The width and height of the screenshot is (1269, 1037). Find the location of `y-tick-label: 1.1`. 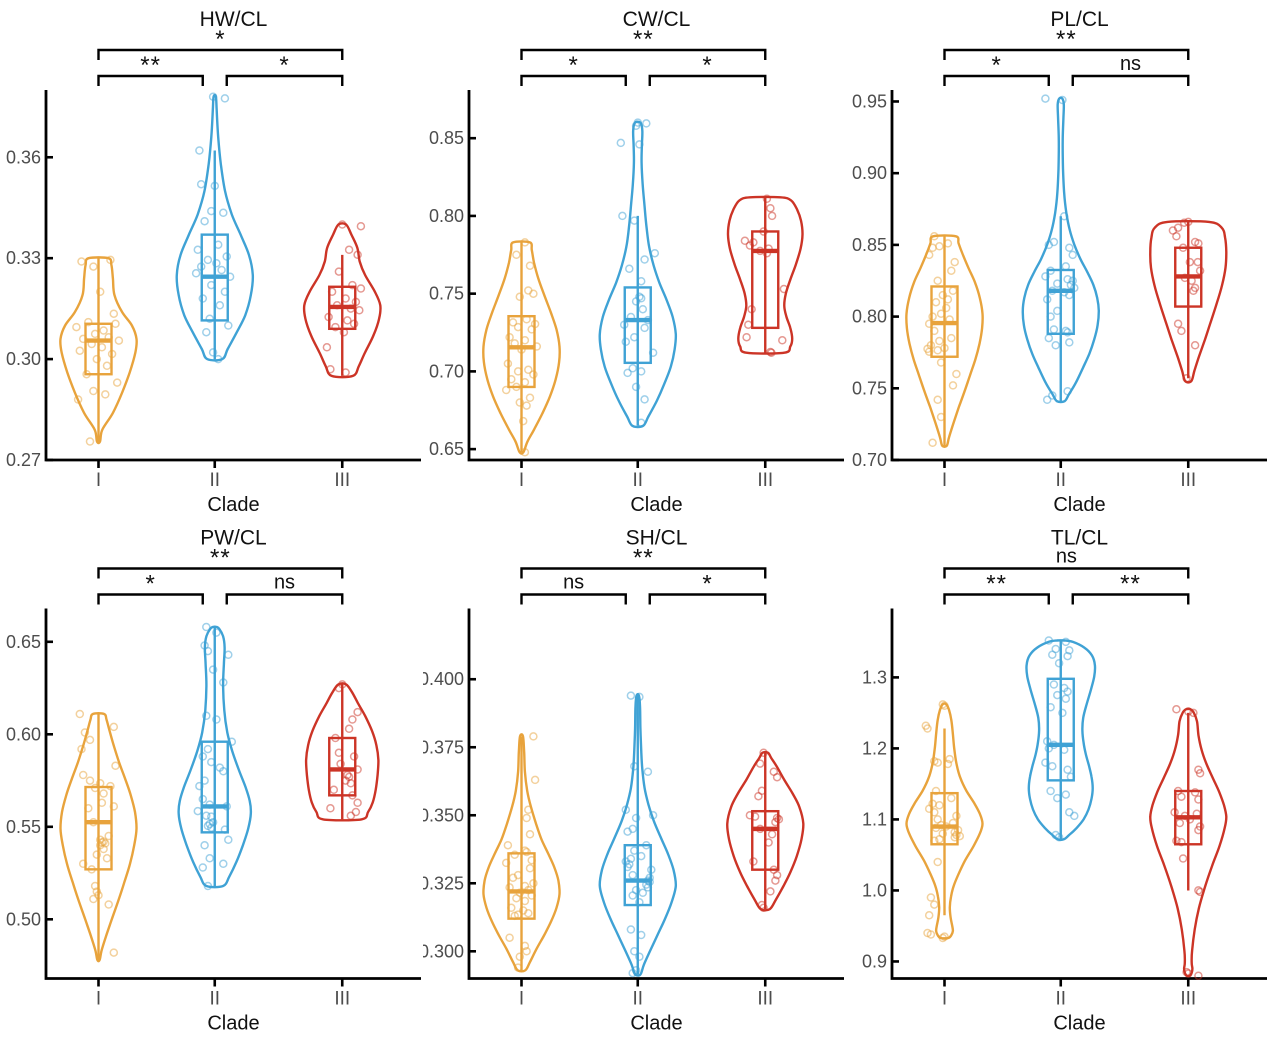

y-tick-label: 1.1 is located at coordinates (874, 819).